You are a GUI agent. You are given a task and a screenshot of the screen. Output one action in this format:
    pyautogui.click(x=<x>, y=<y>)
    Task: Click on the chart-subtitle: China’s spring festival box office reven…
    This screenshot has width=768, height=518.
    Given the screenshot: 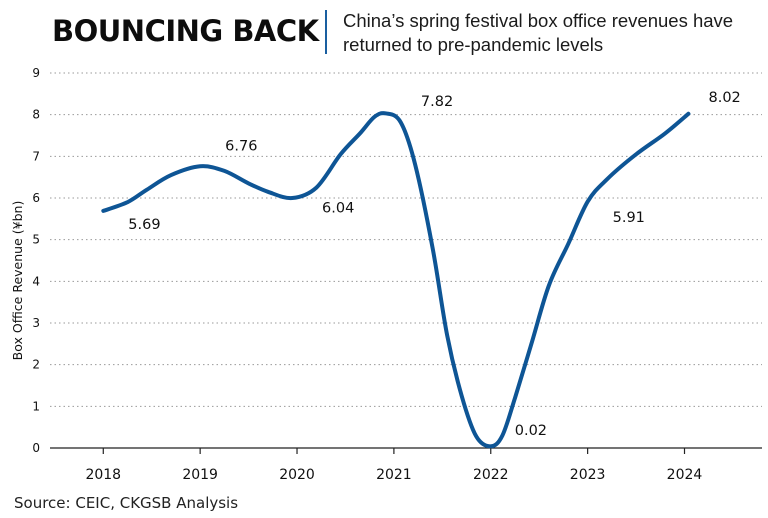 What is the action you would take?
    pyautogui.click(x=538, y=32)
    